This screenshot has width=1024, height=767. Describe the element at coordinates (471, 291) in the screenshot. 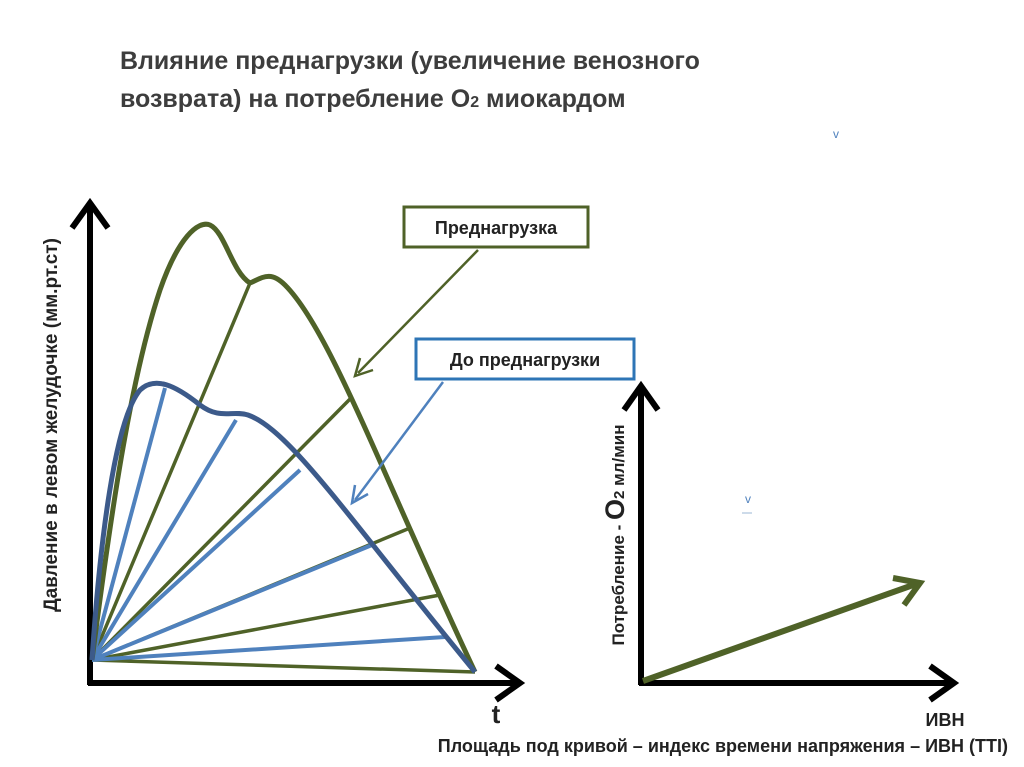

I see `callout-preload: Преднагрузка` at that location.